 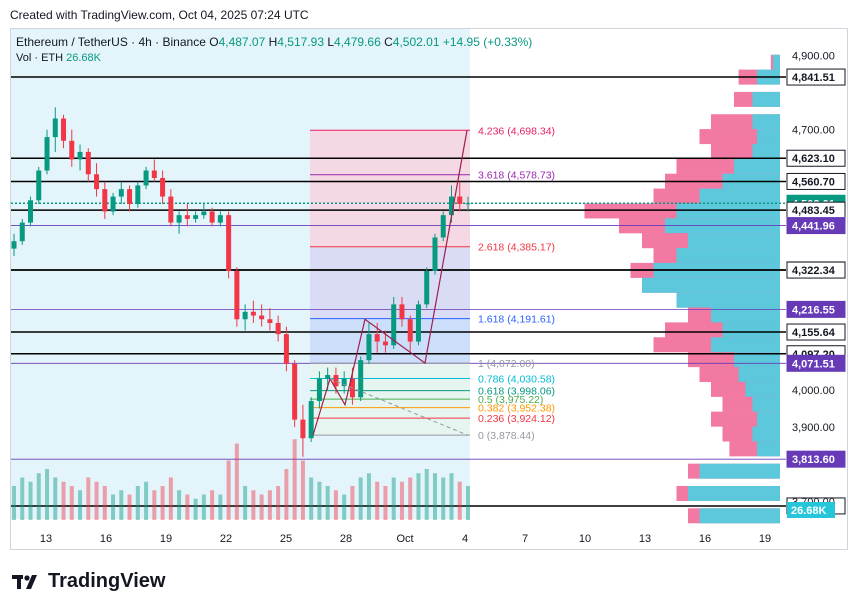 I want to click on fib-level-label: 0.786 (4,030.58), so click(x=516, y=380).